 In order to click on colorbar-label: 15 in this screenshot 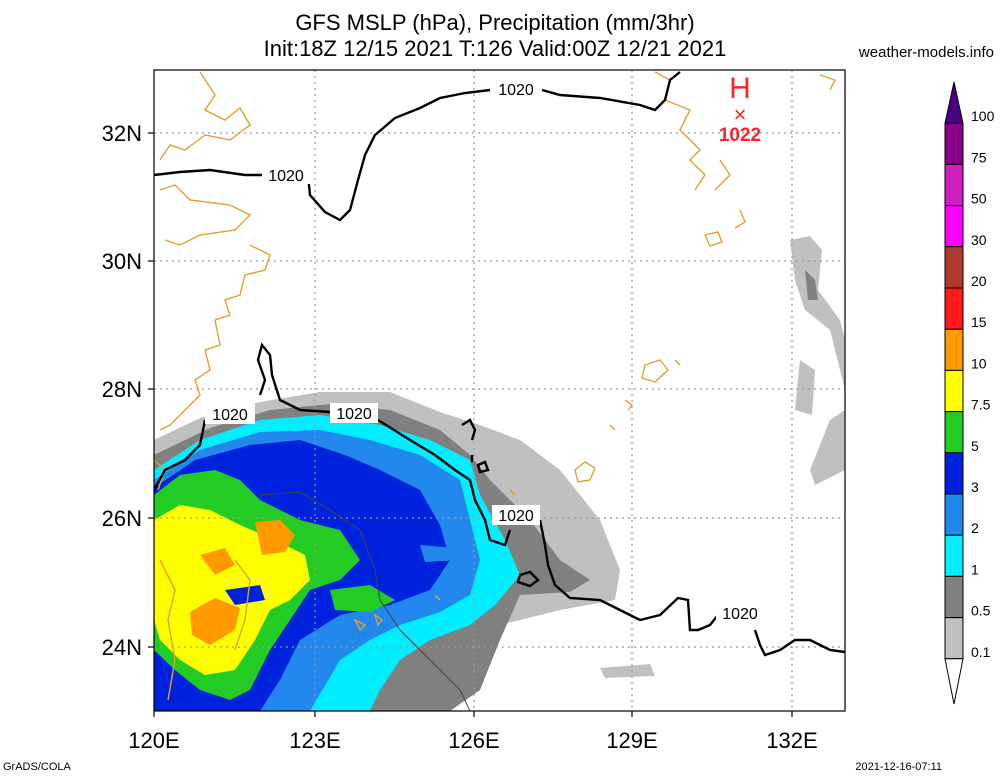, I will do `click(979, 322)`.